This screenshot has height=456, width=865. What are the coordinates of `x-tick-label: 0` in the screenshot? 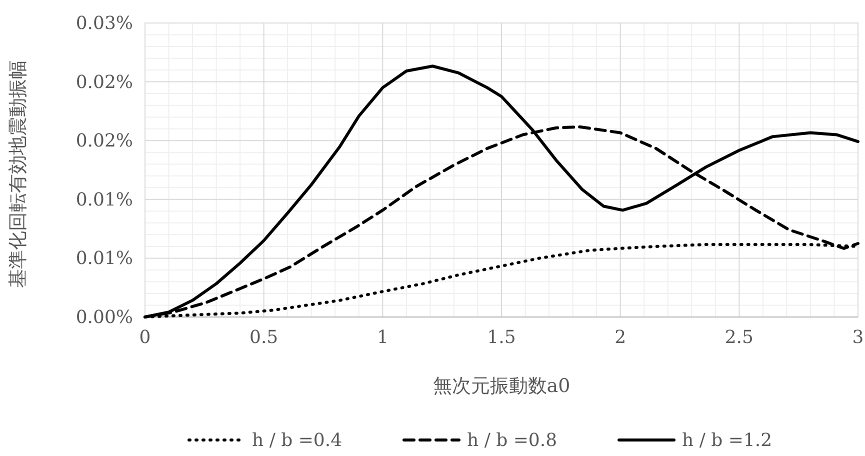 It's located at (145, 337).